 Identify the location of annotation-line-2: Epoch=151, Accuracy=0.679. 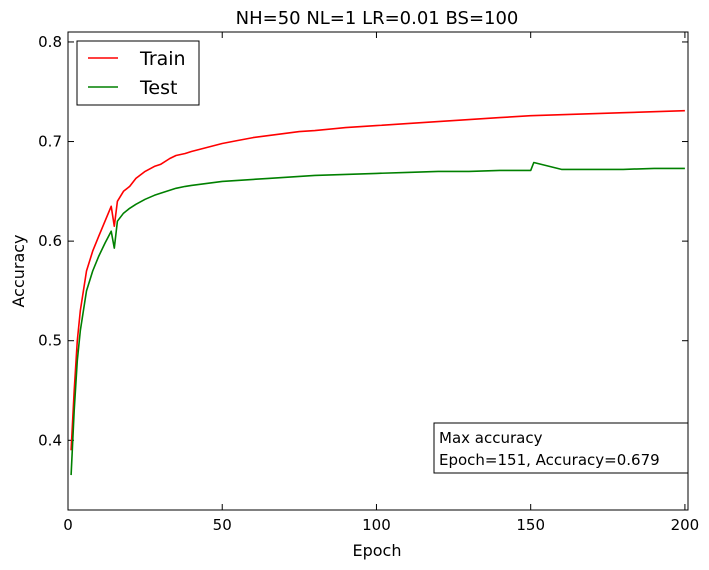
(549, 460).